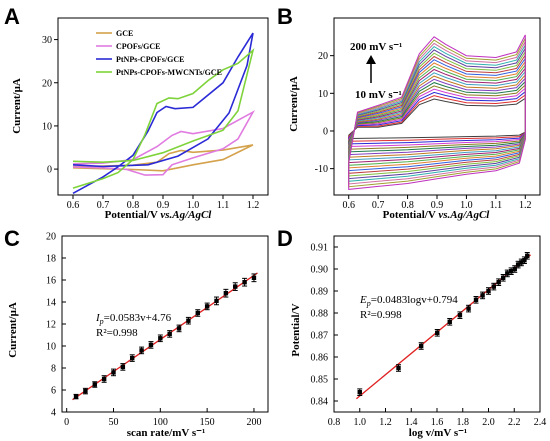  What do you see at coordinates (320, 314) in the screenshot?
I see `panel-d-ytick-label: 0.88` at bounding box center [320, 314].